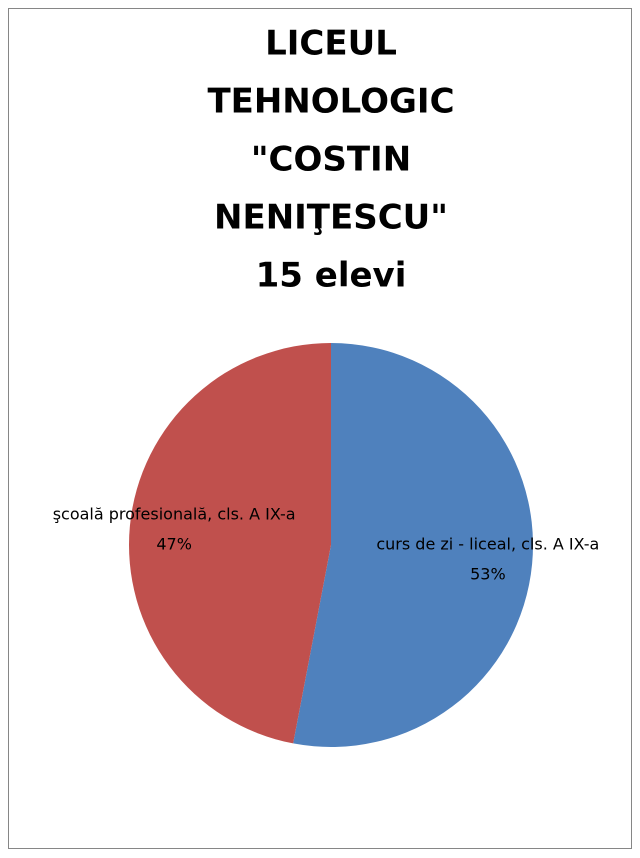  I want to click on slice-value-label: 53%, so click(488, 573).